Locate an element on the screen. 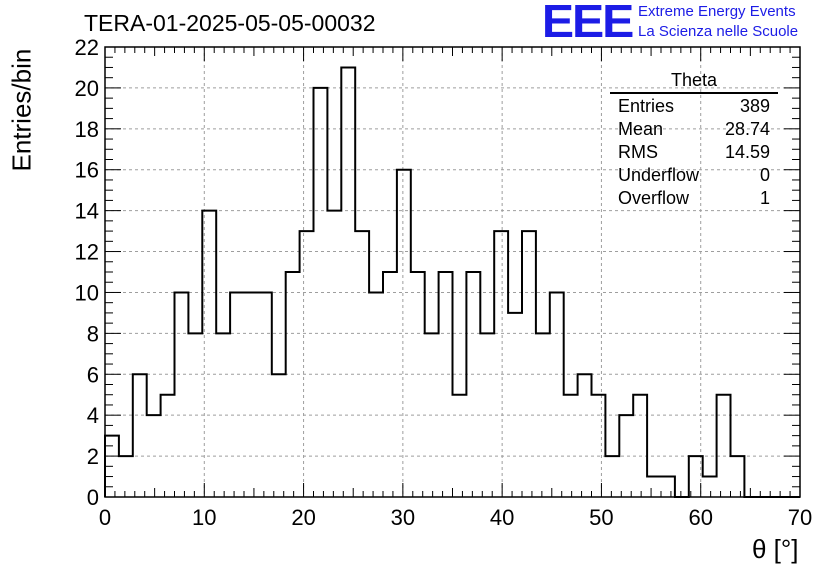 Image resolution: width=836 pixels, height=572 pixels. stats-value: 0 is located at coordinates (764, 175).